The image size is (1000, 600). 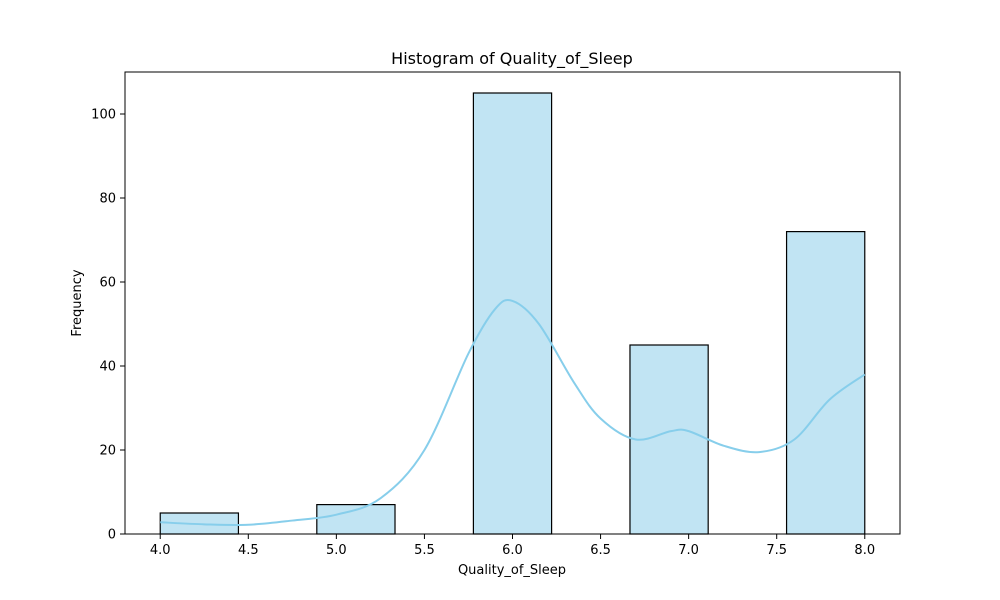 I want to click on y-tick-label: 60, so click(x=107, y=283).